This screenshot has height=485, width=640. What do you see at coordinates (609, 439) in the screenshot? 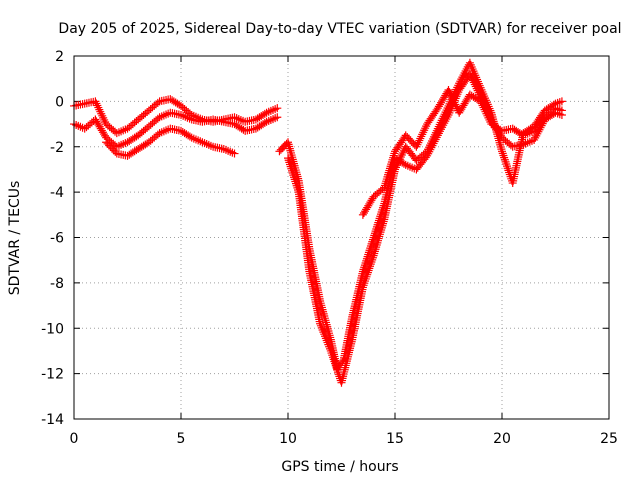
I see `x-tick-label: 25` at bounding box center [609, 439].